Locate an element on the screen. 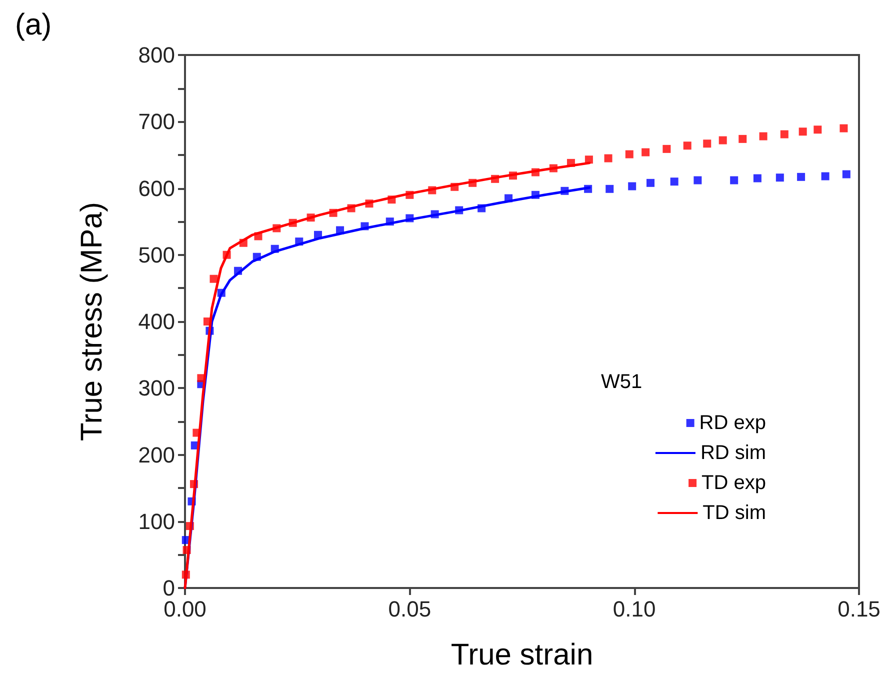  y-tick-label: 500 is located at coordinates (156, 255).